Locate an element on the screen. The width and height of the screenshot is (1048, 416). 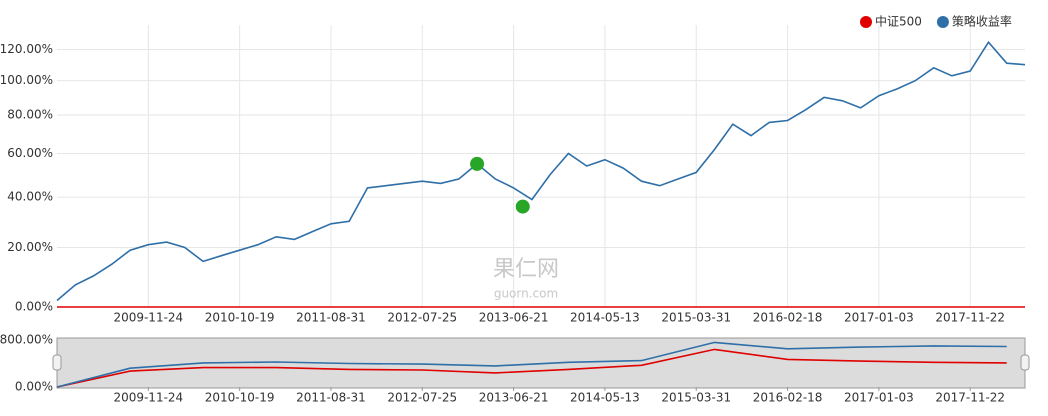
legend-label: 策略收益率 is located at coordinates (982, 21).